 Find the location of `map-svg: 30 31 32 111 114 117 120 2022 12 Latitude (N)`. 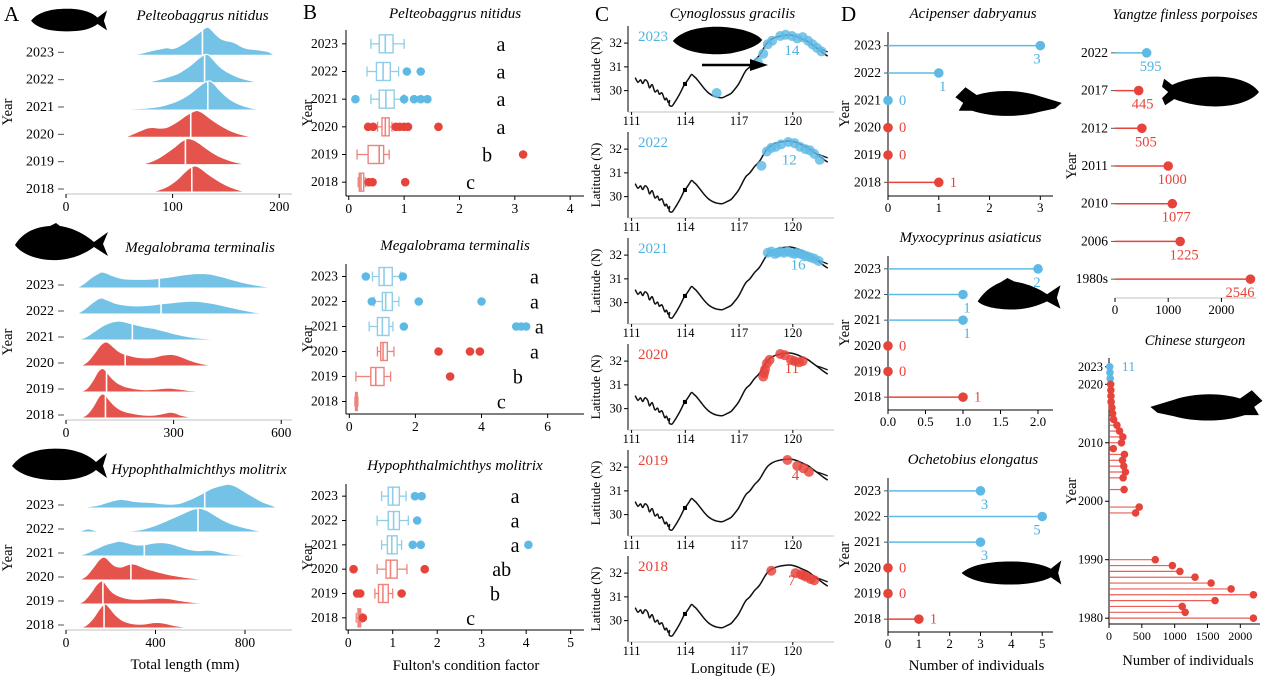

map-svg: 30 31 32 111 114 117 120 2022 12 Latitude (N) is located at coordinates (711, 183).